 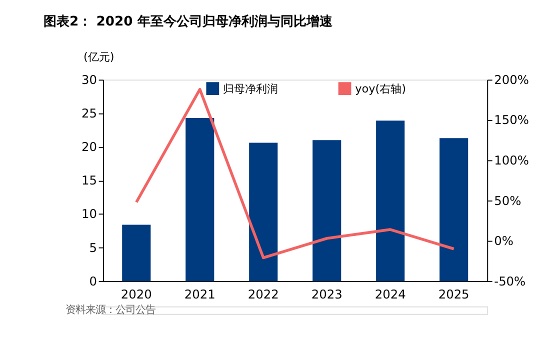 What do you see at coordinates (98, 57) in the screenshot?
I see `y-axis-title: (亿元)` at bounding box center [98, 57].